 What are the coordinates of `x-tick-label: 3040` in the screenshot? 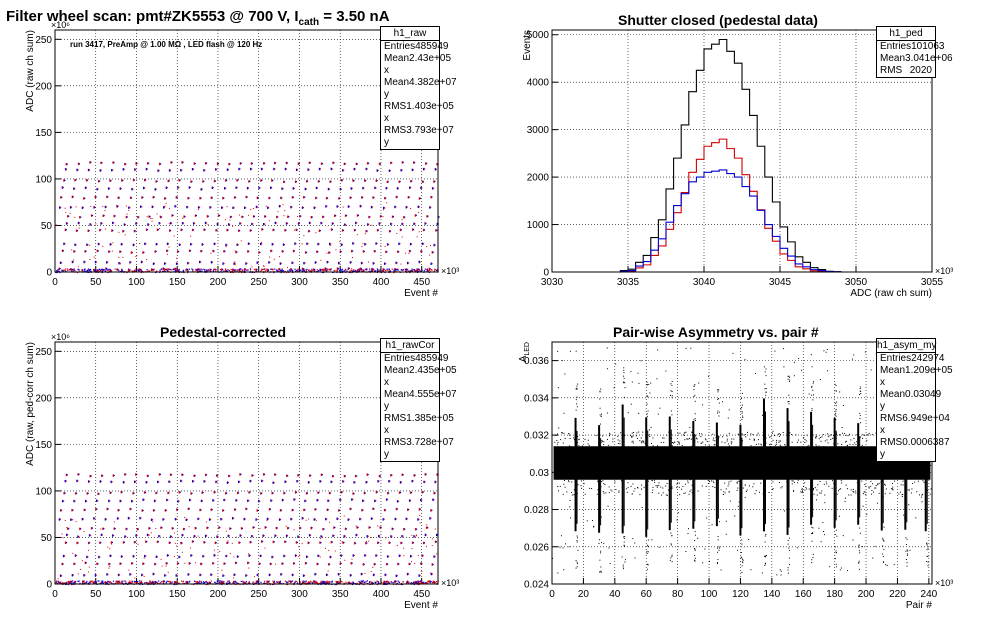 It's located at (704, 282).